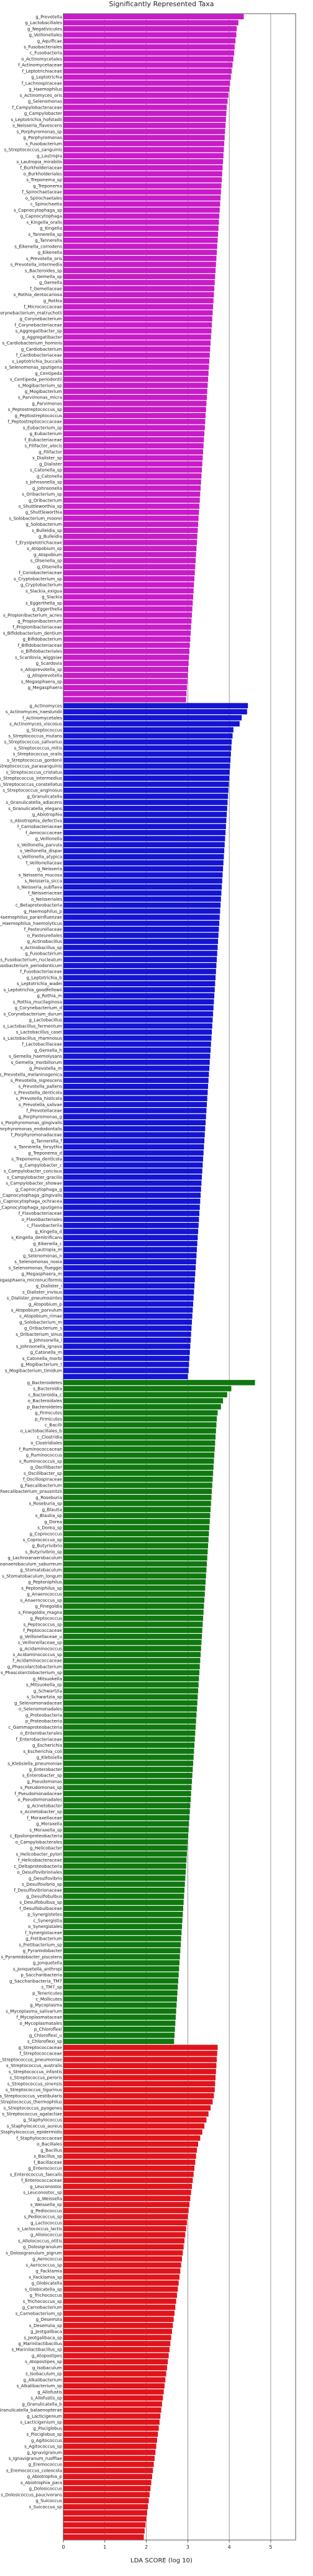 Image resolution: width=313 pixels, height=2576 pixels. I want to click on category-label: s_Mogibacterium_sp, so click(40, 385).